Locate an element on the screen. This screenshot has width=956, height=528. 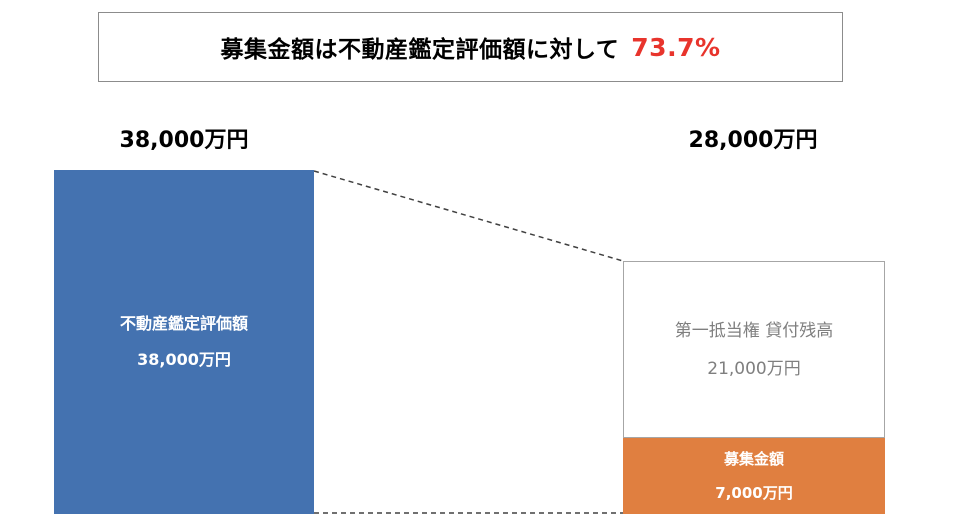
title-percentage: 73.7% is located at coordinates (676, 47).